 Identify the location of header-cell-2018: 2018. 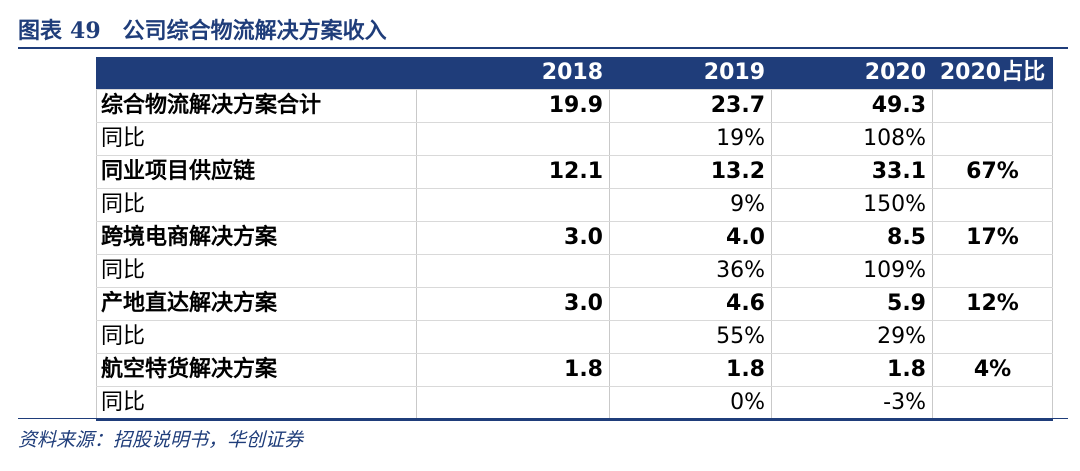
(513, 73).